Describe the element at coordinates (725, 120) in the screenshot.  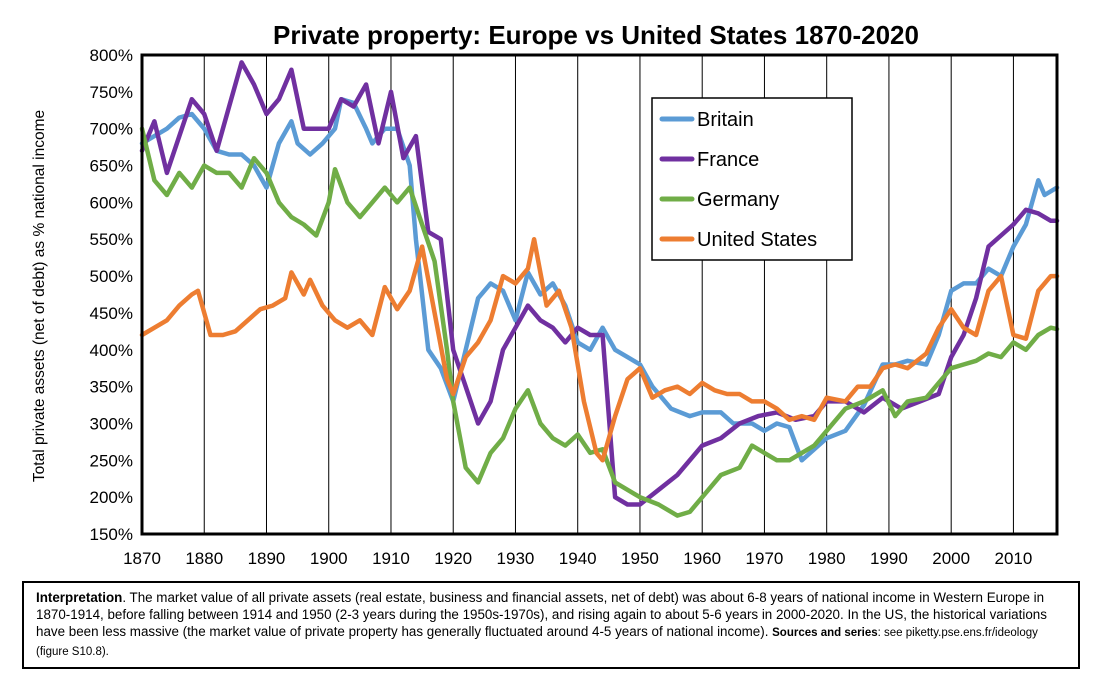
I see `legend-label-britain: Britain` at that location.